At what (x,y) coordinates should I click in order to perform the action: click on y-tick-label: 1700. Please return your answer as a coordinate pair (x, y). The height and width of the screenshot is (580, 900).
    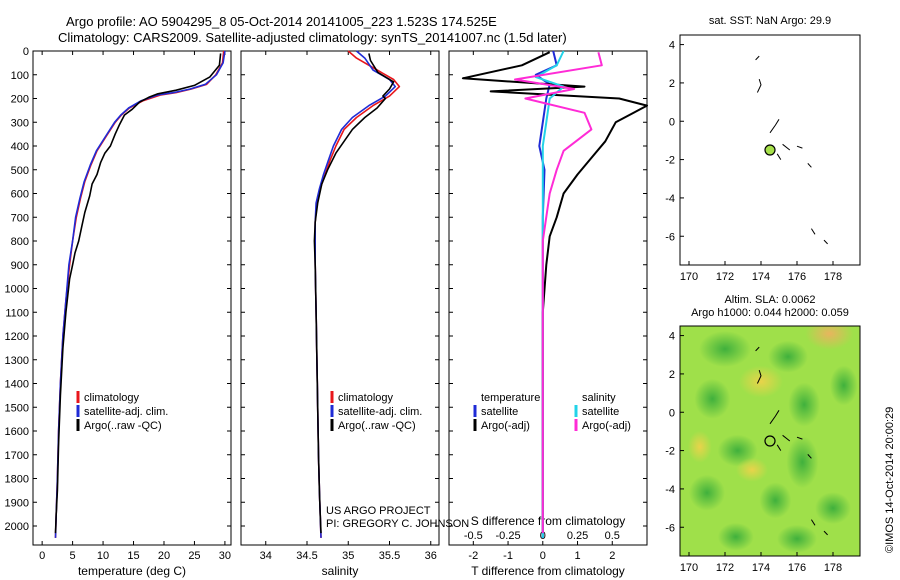
    Looking at the image, I should click on (17, 456).